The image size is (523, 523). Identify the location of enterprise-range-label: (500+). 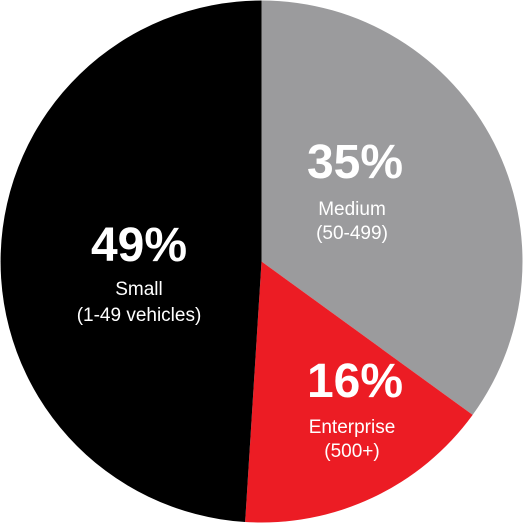
(351, 451).